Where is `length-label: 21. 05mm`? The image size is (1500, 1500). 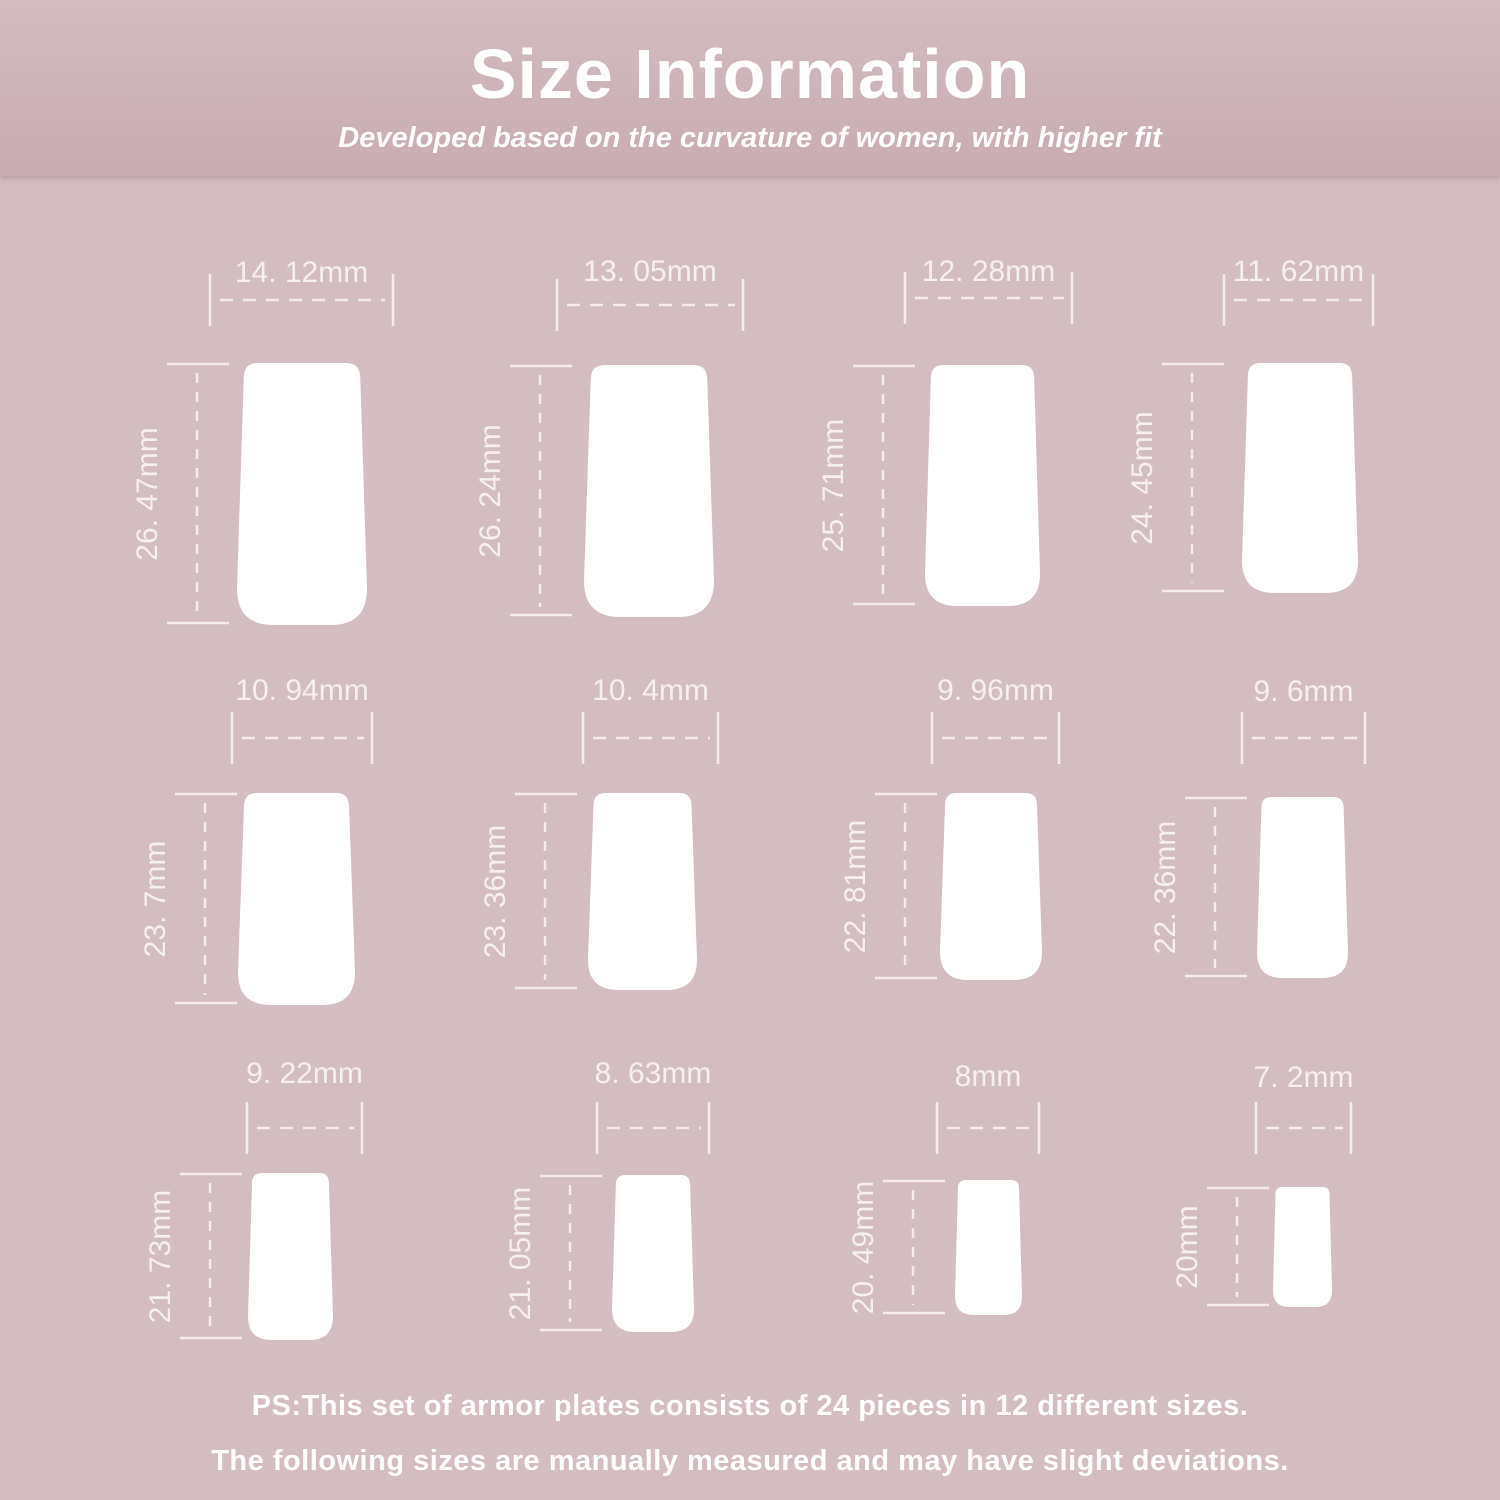 length-label: 21. 05mm is located at coordinates (520, 1253).